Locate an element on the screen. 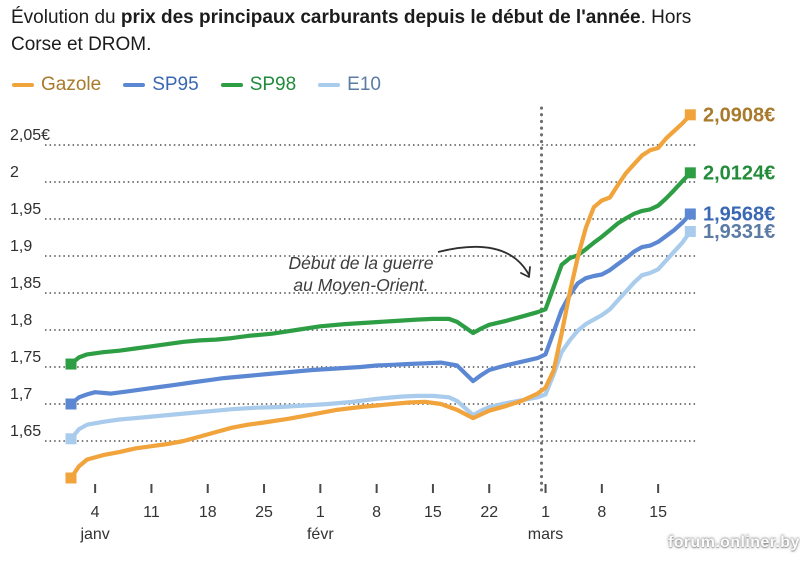  y-axis-label: 1,95 is located at coordinates (25, 209).